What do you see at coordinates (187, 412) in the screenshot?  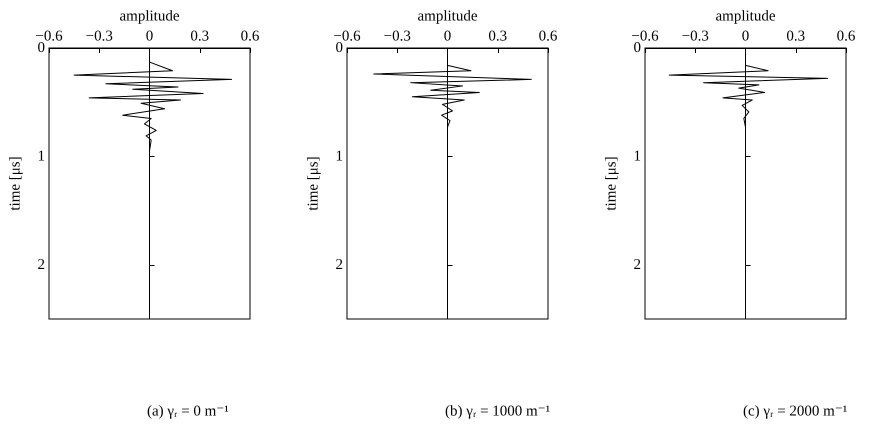 I see `text: (a) γᵣ = 0 m⁻¹` at bounding box center [187, 412].